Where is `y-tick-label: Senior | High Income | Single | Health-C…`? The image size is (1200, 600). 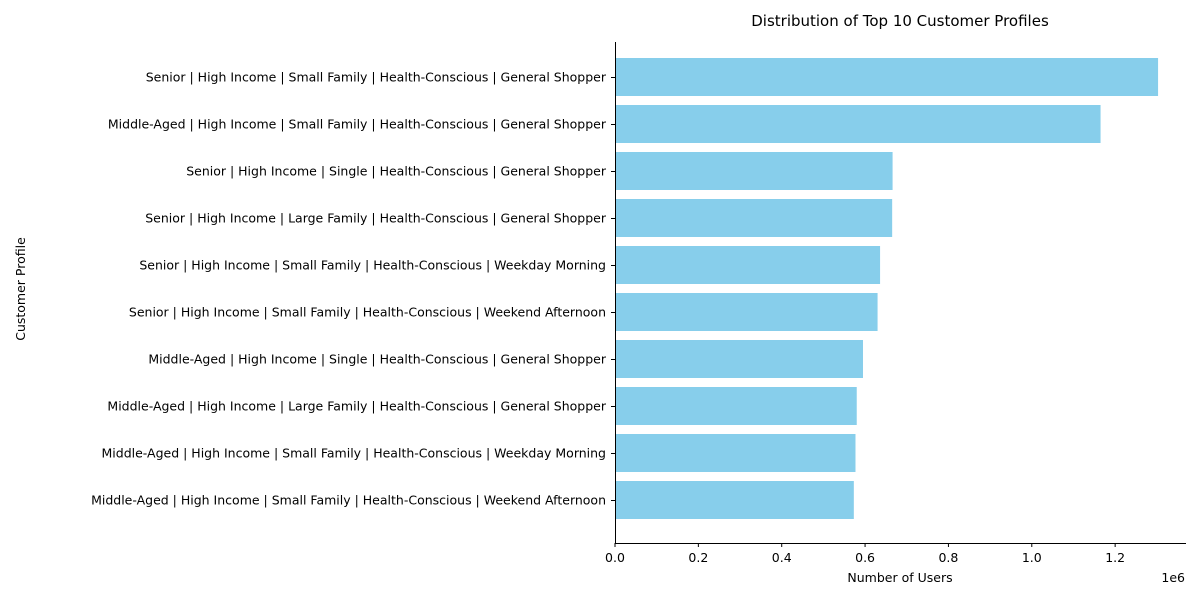
y-tick-label: Senior | High Income | Single | Health-C… is located at coordinates (396, 171).